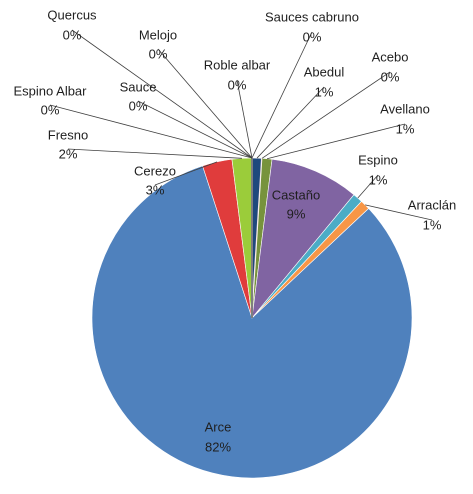 The width and height of the screenshot is (473, 494). What do you see at coordinates (68, 153) in the screenshot?
I see `slice-value-label: 2%` at bounding box center [68, 153].